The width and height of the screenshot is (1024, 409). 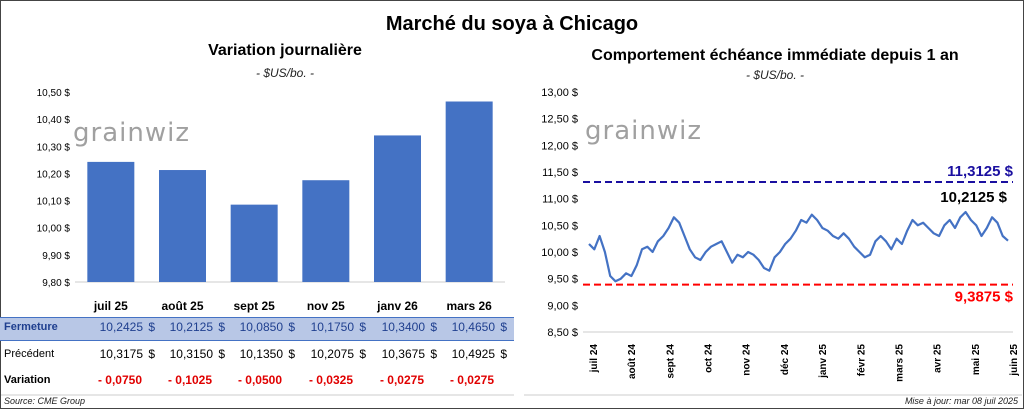 I want to click on x-tick-label: juil 25, so click(x=110, y=306).